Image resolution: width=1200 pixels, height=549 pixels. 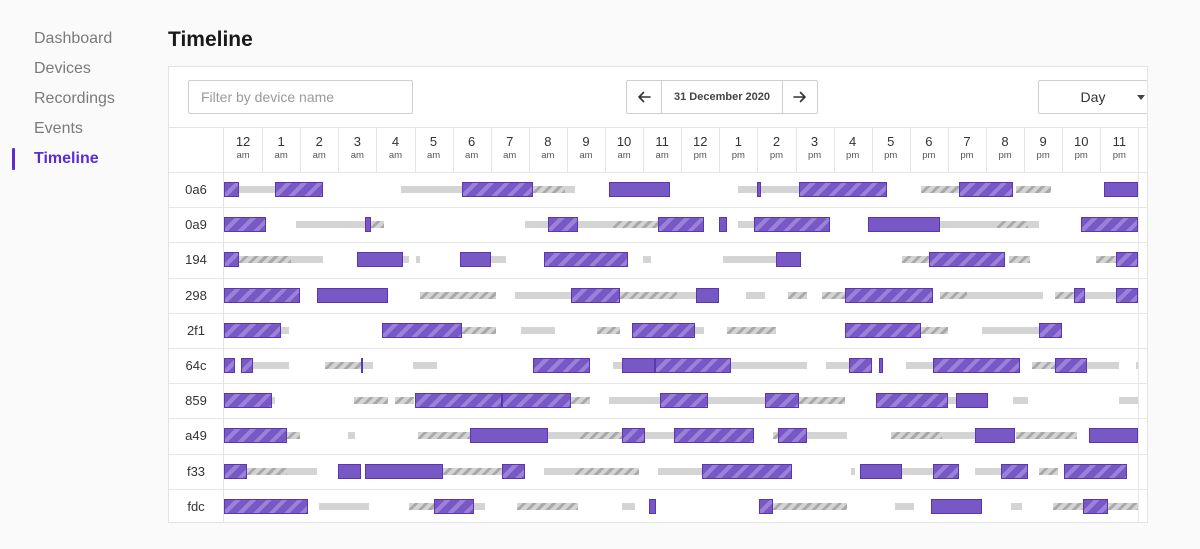 I want to click on device-label: 859, so click(x=196, y=400).